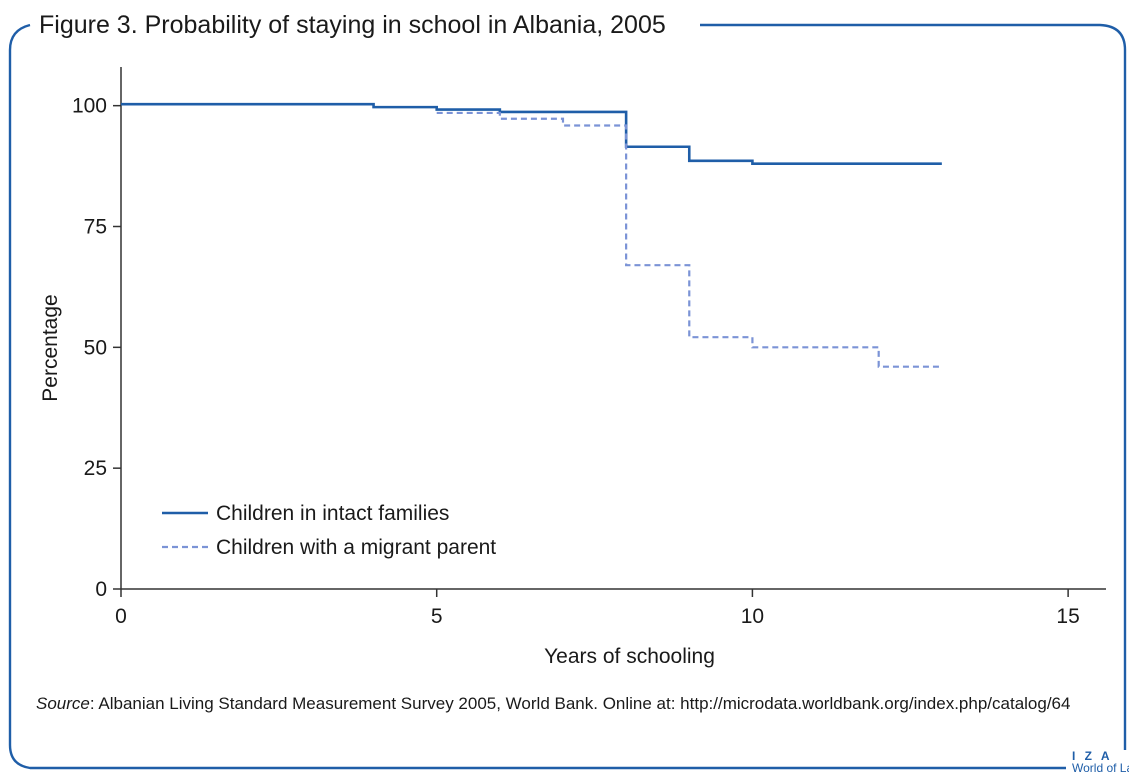 The height and width of the screenshot is (775, 1129). What do you see at coordinates (89, 106) in the screenshot?
I see `y-tick-label: 100` at bounding box center [89, 106].